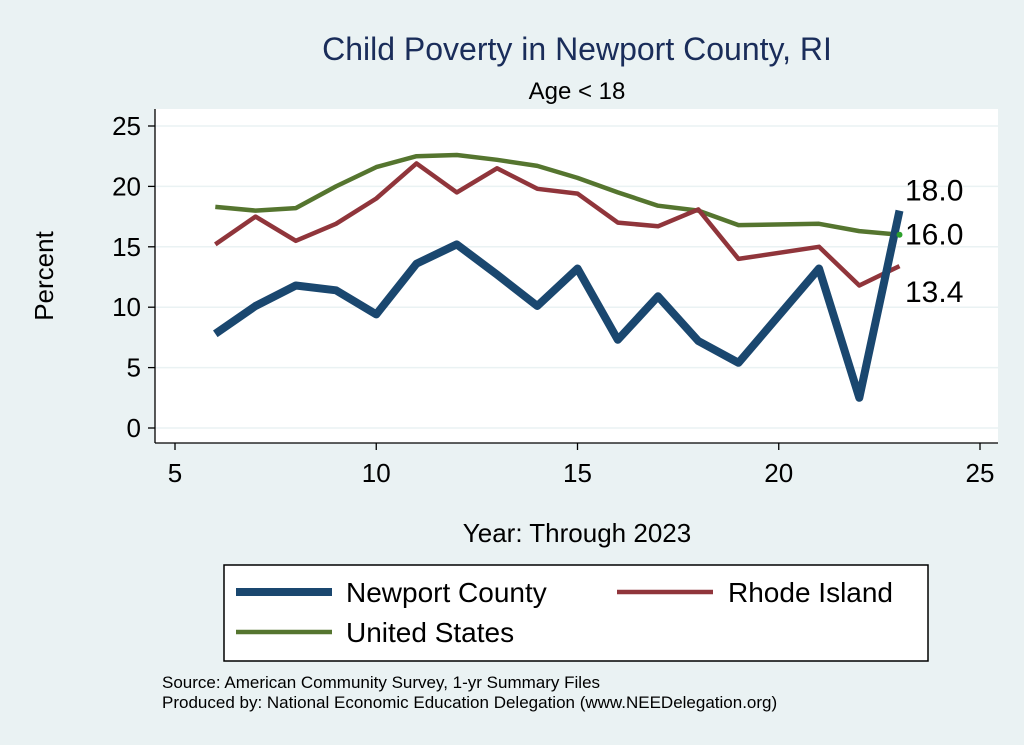 Image resolution: width=1024 pixels, height=745 pixels. I want to click on y-tick-label: 5, so click(134, 368).